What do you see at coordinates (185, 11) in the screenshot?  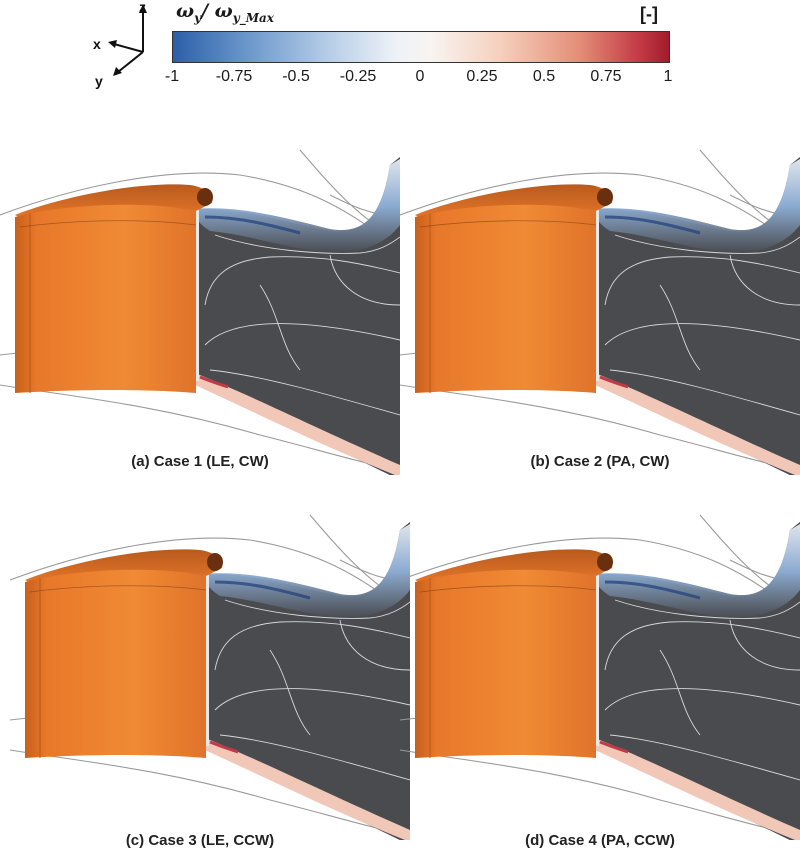 I see `title-omega: ω` at bounding box center [185, 11].